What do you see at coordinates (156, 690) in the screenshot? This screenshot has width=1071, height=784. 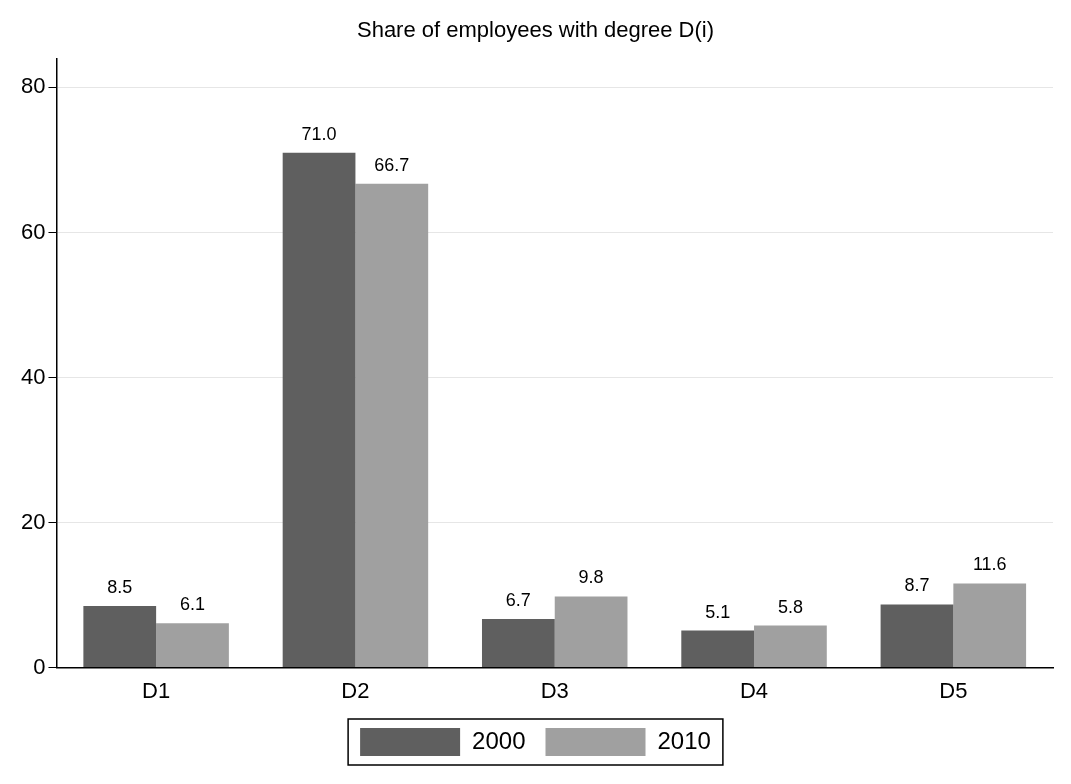 I see `x-tick-label: D1` at bounding box center [156, 690].